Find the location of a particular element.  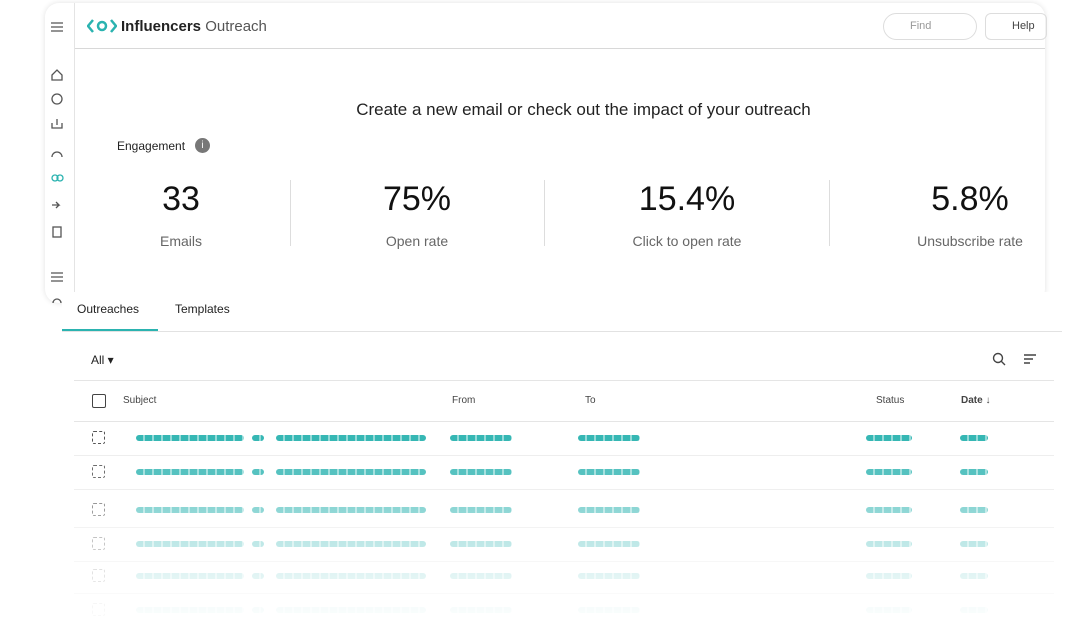

stat-label: Open rate is located at coordinates (417, 241).